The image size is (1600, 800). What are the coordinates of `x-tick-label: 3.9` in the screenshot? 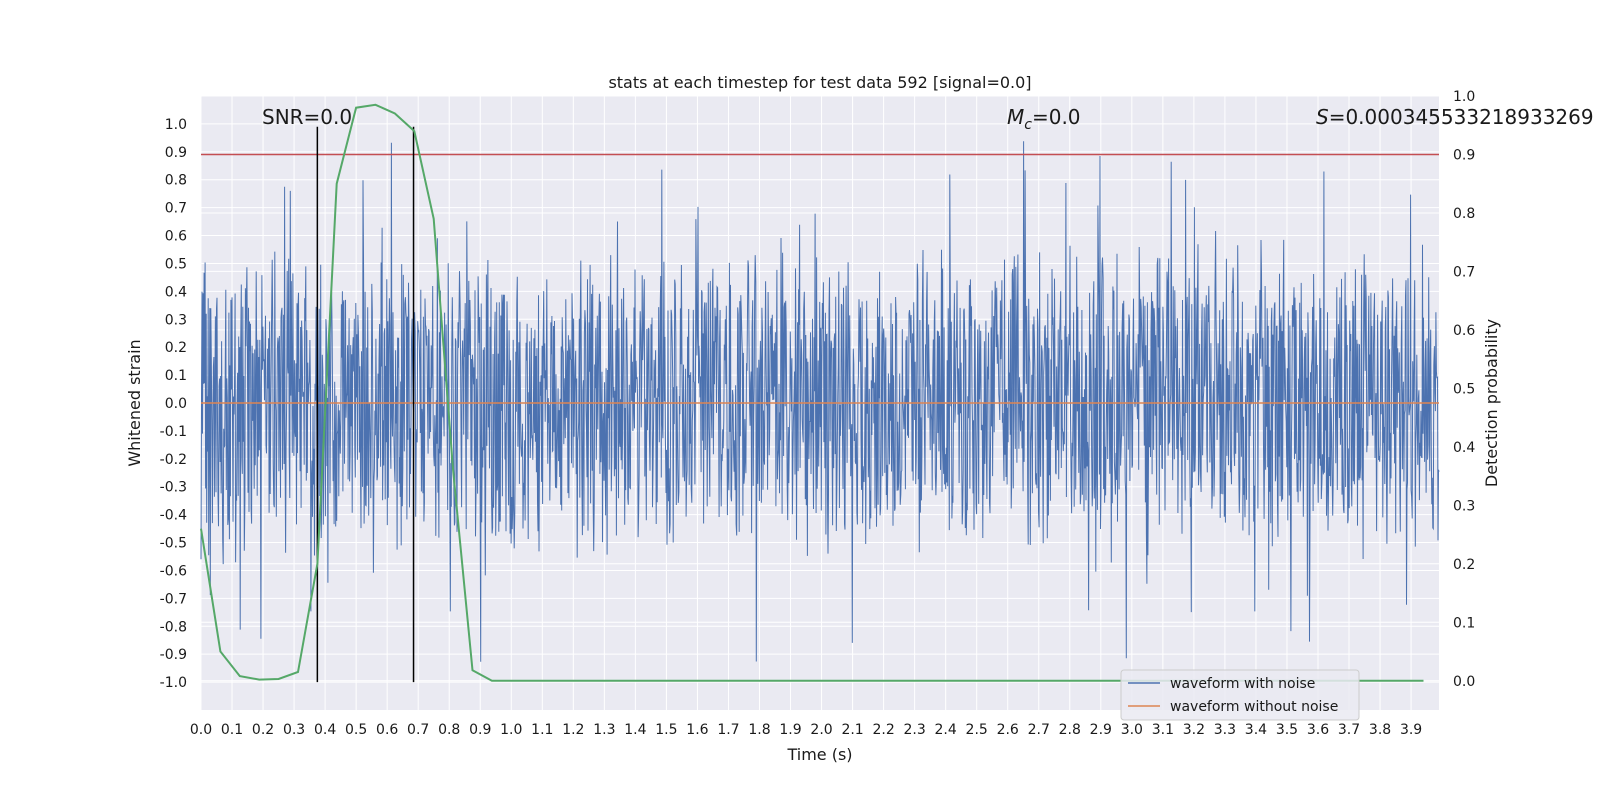 It's located at (1411, 730).